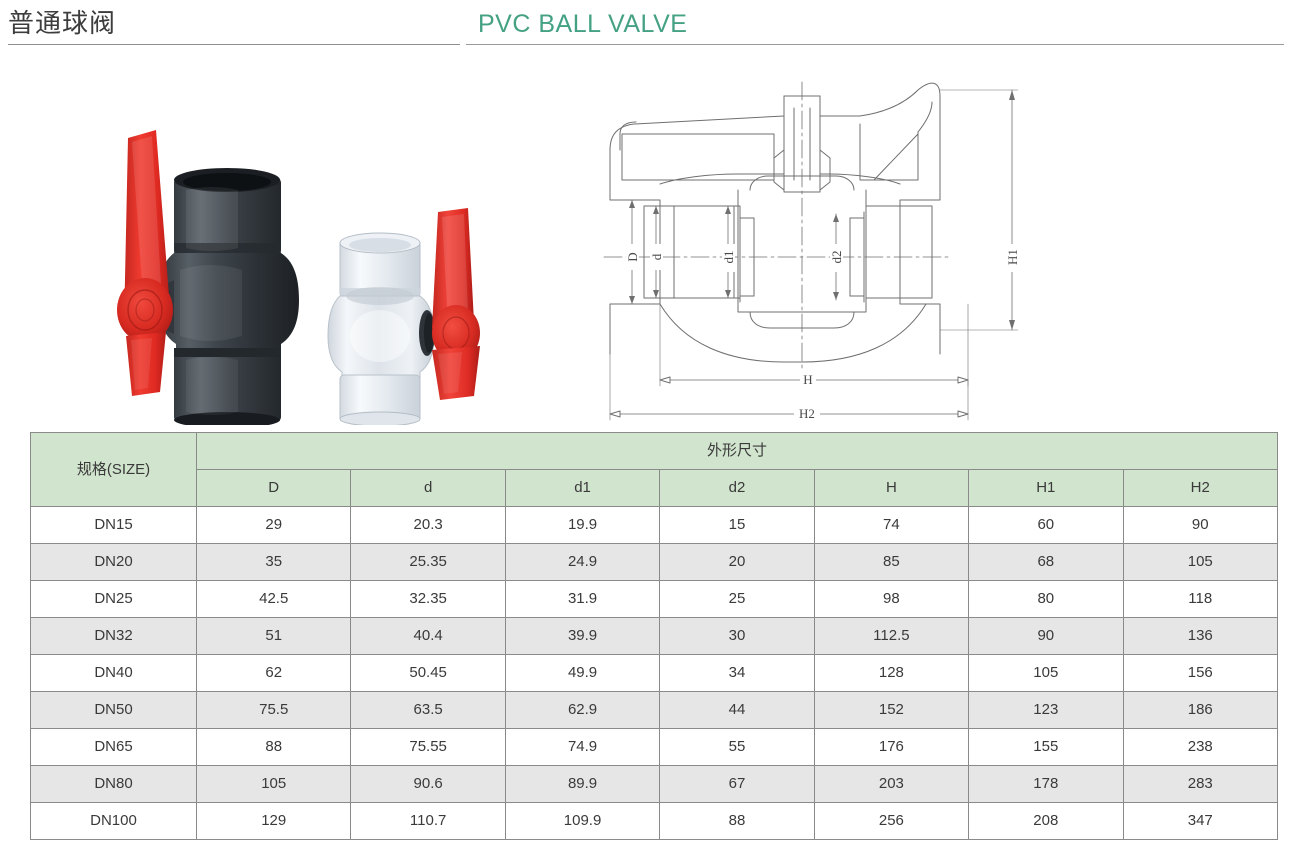 The image size is (1306, 844). What do you see at coordinates (273, 636) in the screenshot?
I see `table-cell-D: 51` at bounding box center [273, 636].